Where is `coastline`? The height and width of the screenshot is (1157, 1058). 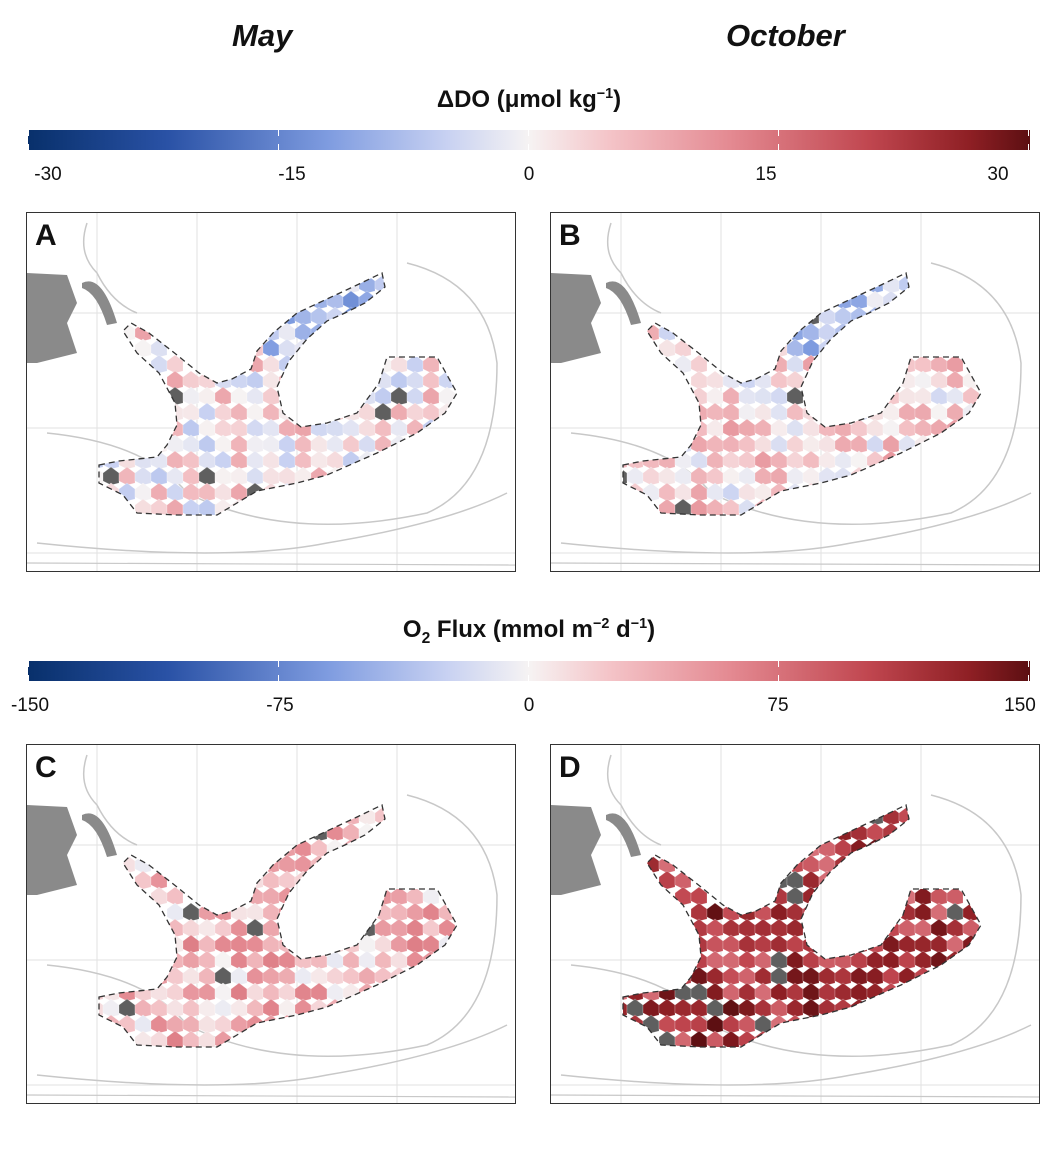
coastline is located at coordinates (634, 800).